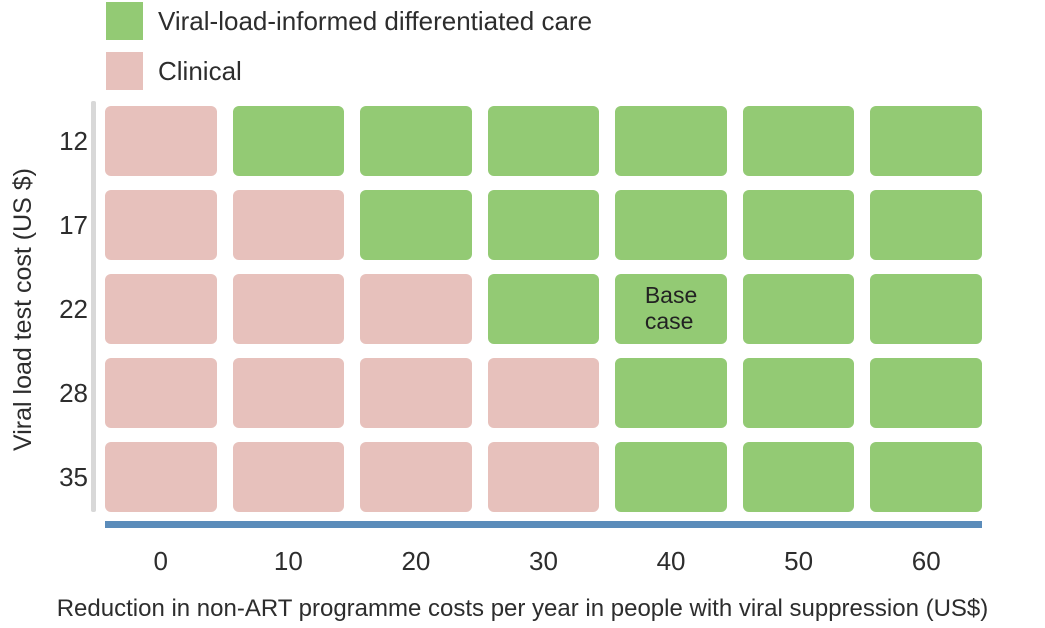  I want to click on heatmap-cell-y12-x40-vlic, so click(671, 141).